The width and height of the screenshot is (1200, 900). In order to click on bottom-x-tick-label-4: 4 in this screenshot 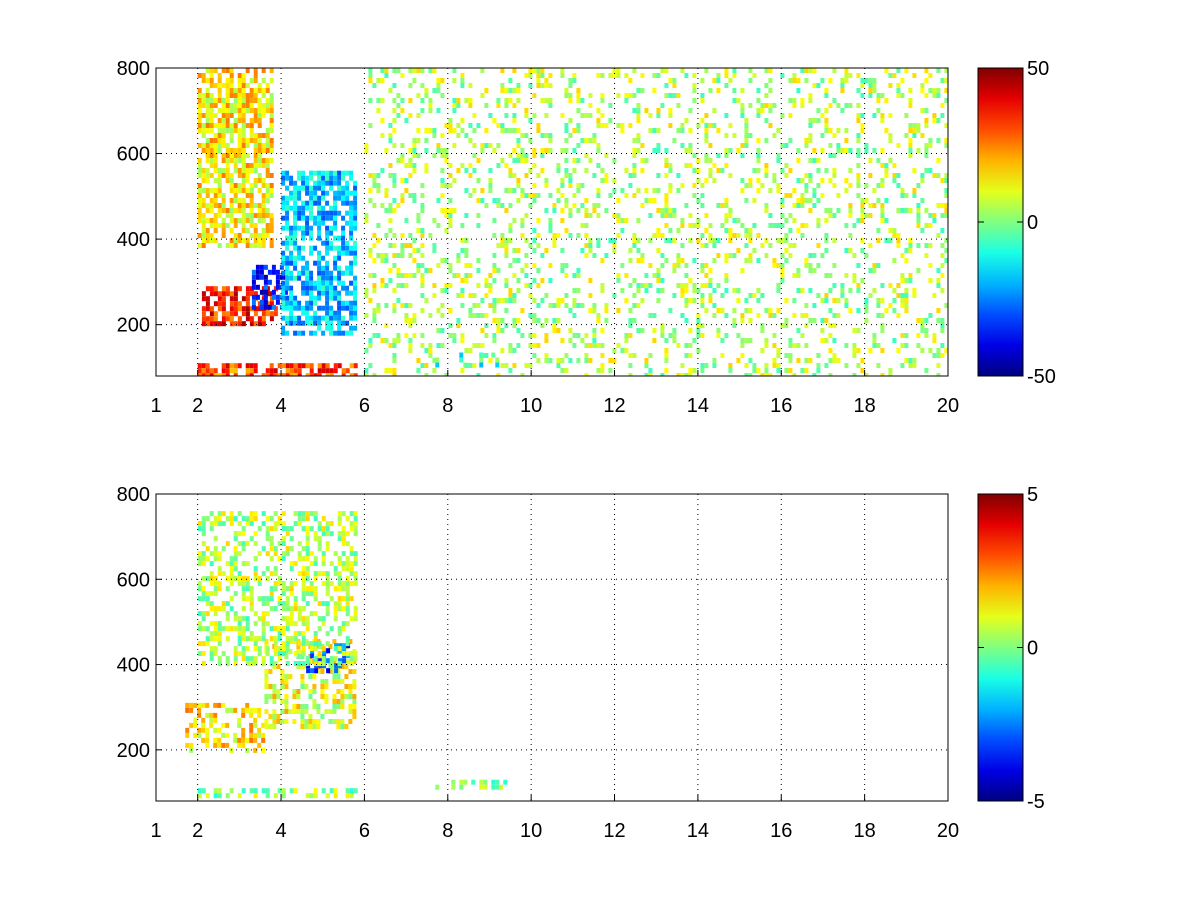, I will do `click(280, 831)`.